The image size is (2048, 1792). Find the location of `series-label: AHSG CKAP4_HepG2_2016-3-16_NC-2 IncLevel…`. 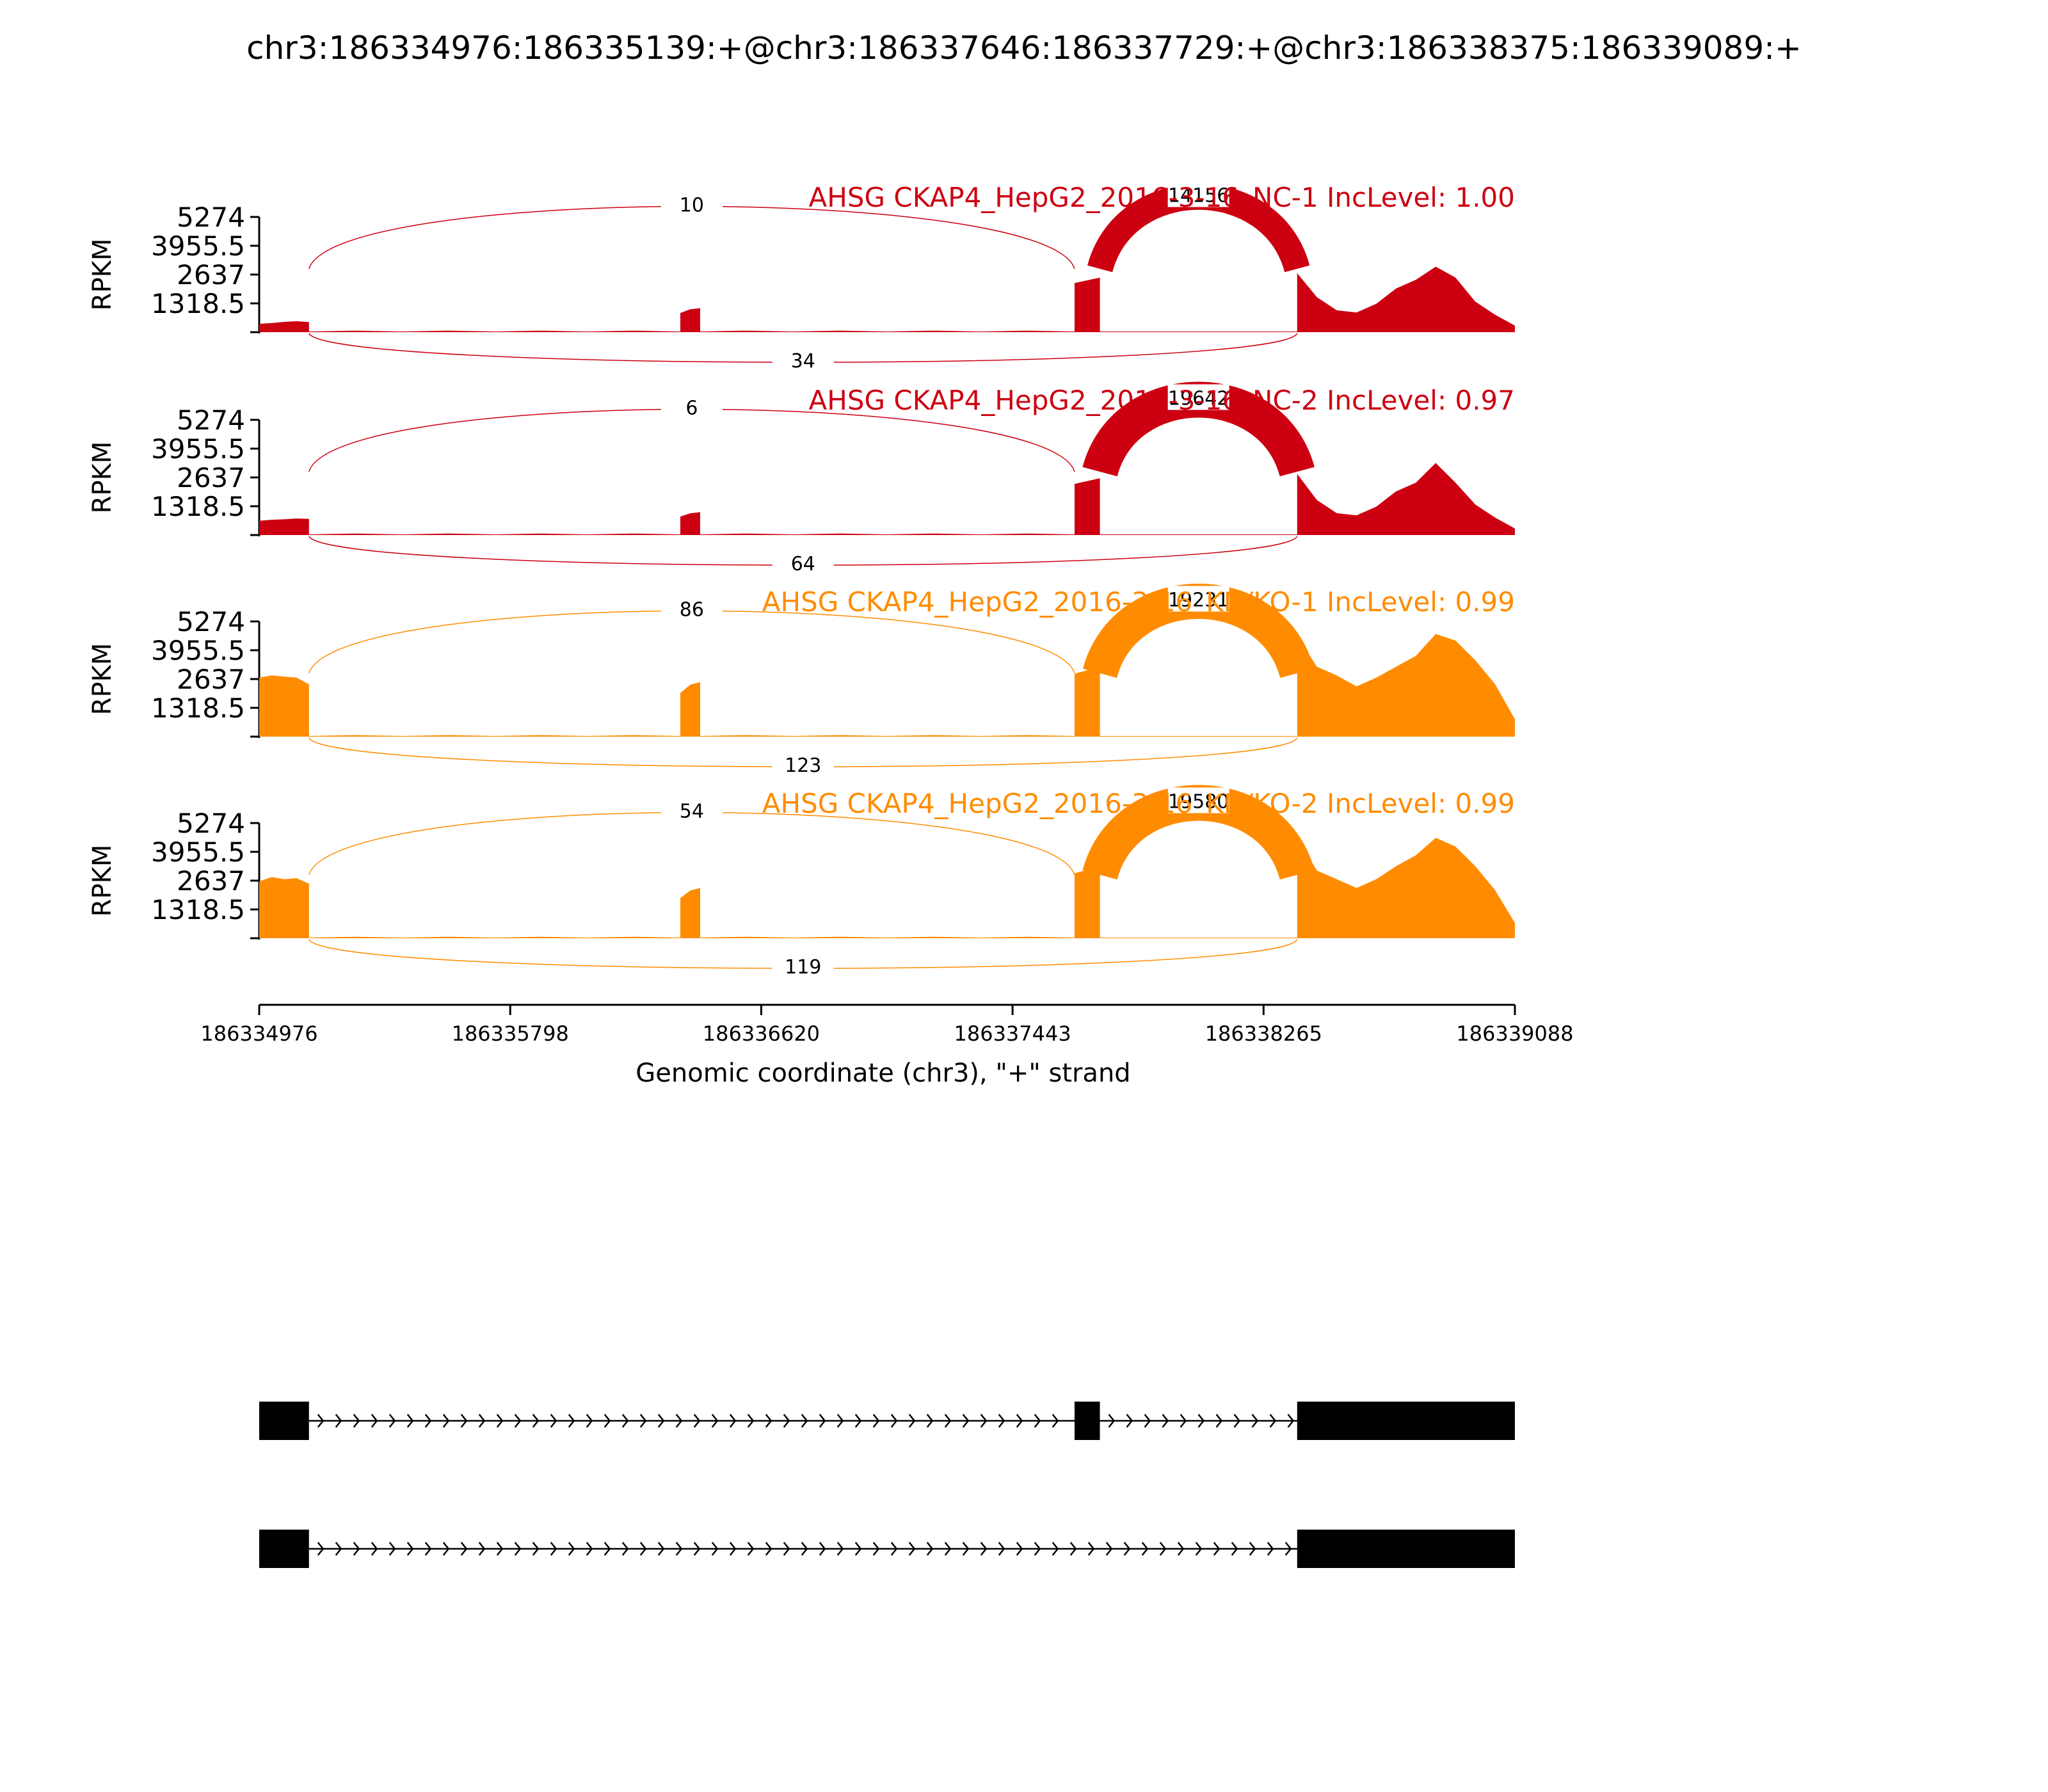

series-label: AHSG CKAP4_HepG2_2016-3-16_NC-2 IncLevel… is located at coordinates (1162, 400).